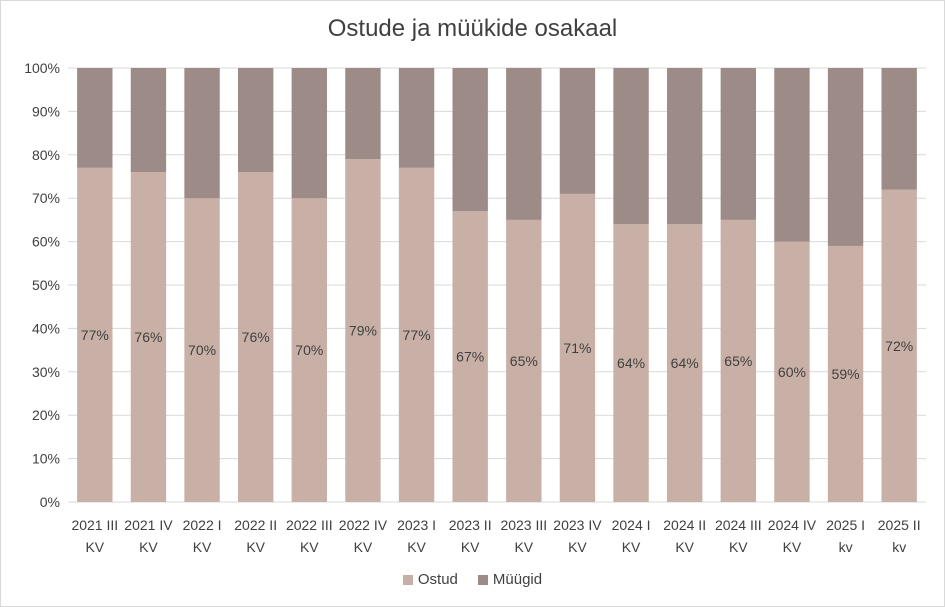 Image resolution: width=945 pixels, height=607 pixels. I want to click on x-tick-label: 2024 I, so click(631, 525).